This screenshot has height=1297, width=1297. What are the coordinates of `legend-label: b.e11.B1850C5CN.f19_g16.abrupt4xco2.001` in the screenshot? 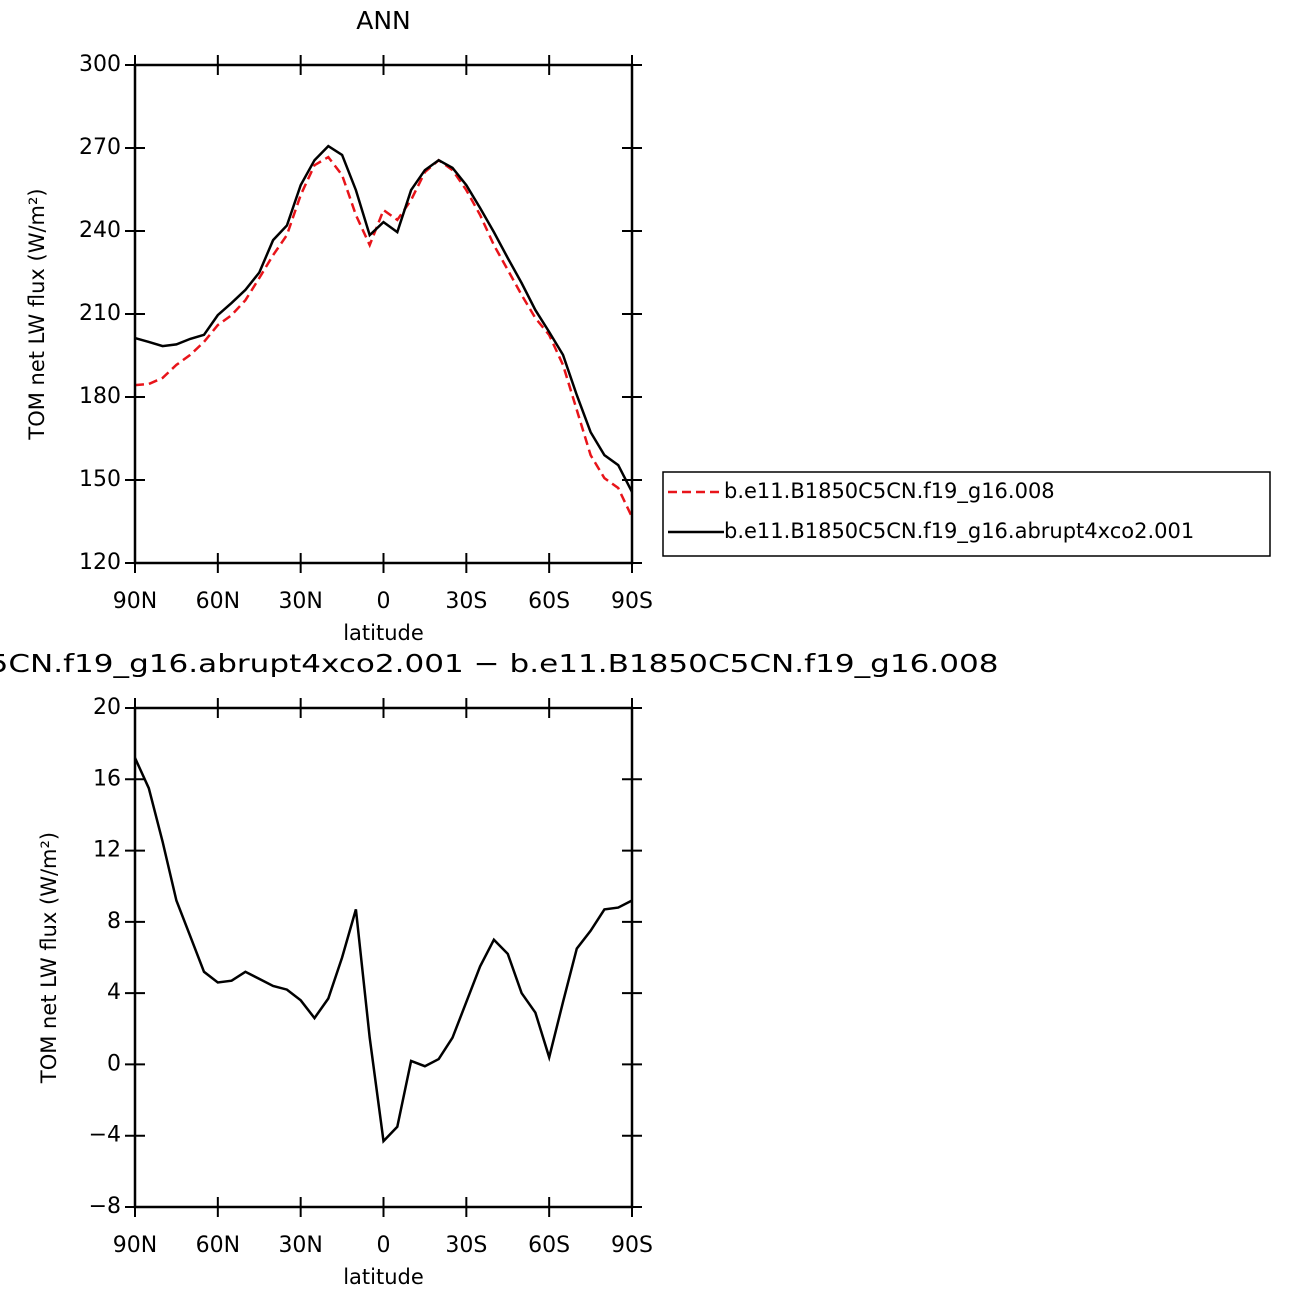 It's located at (959, 531).